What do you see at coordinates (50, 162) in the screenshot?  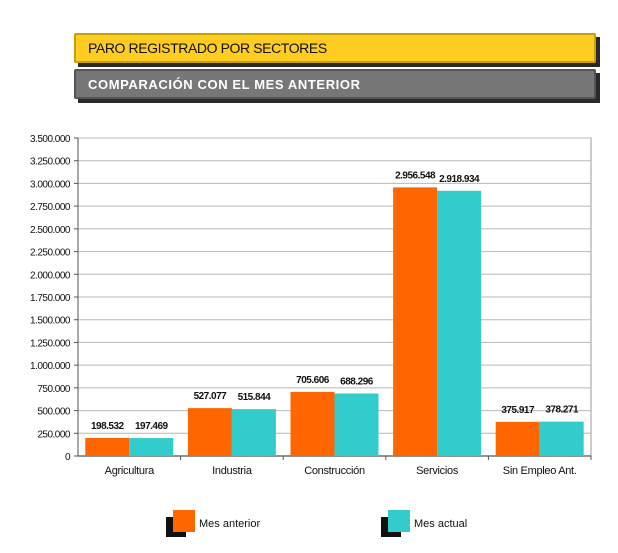 I see `y-tick-label: 3.250.000` at bounding box center [50, 162].